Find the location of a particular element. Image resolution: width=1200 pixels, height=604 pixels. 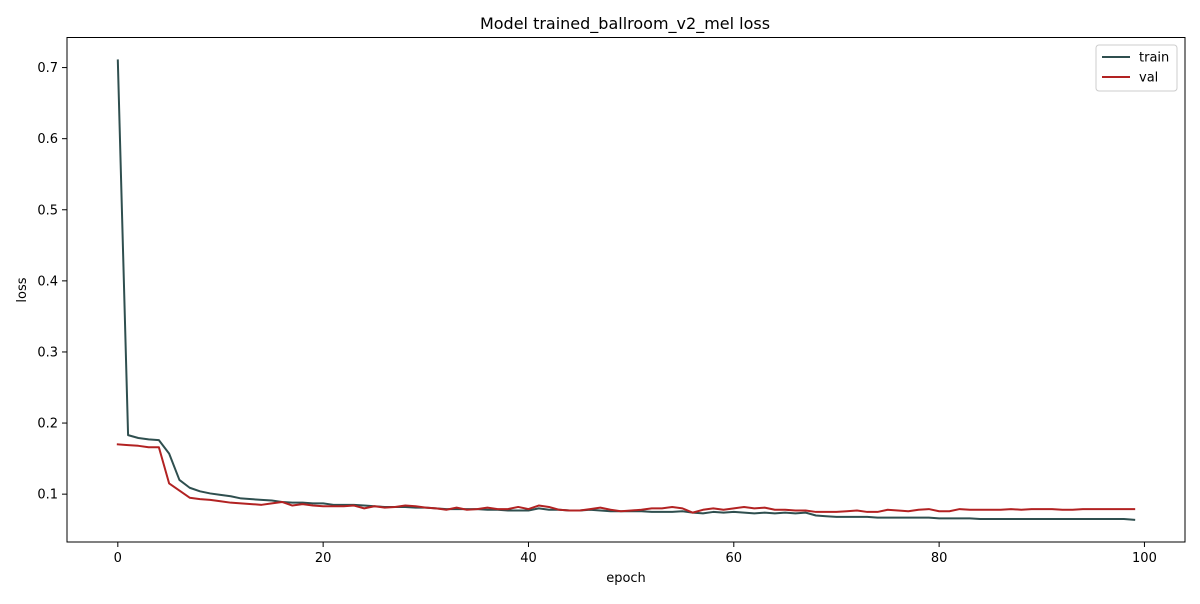

x-tick-label: 100 is located at coordinates (1144, 558).